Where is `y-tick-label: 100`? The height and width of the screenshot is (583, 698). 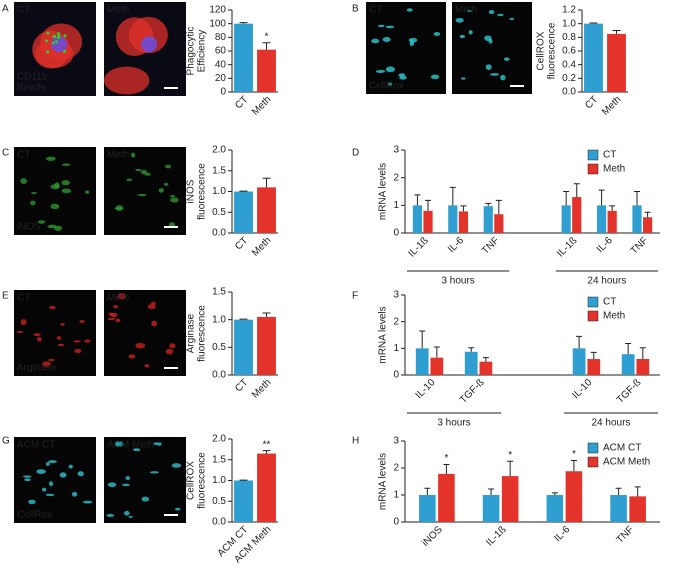
y-tick-label: 100 is located at coordinates (217, 23).